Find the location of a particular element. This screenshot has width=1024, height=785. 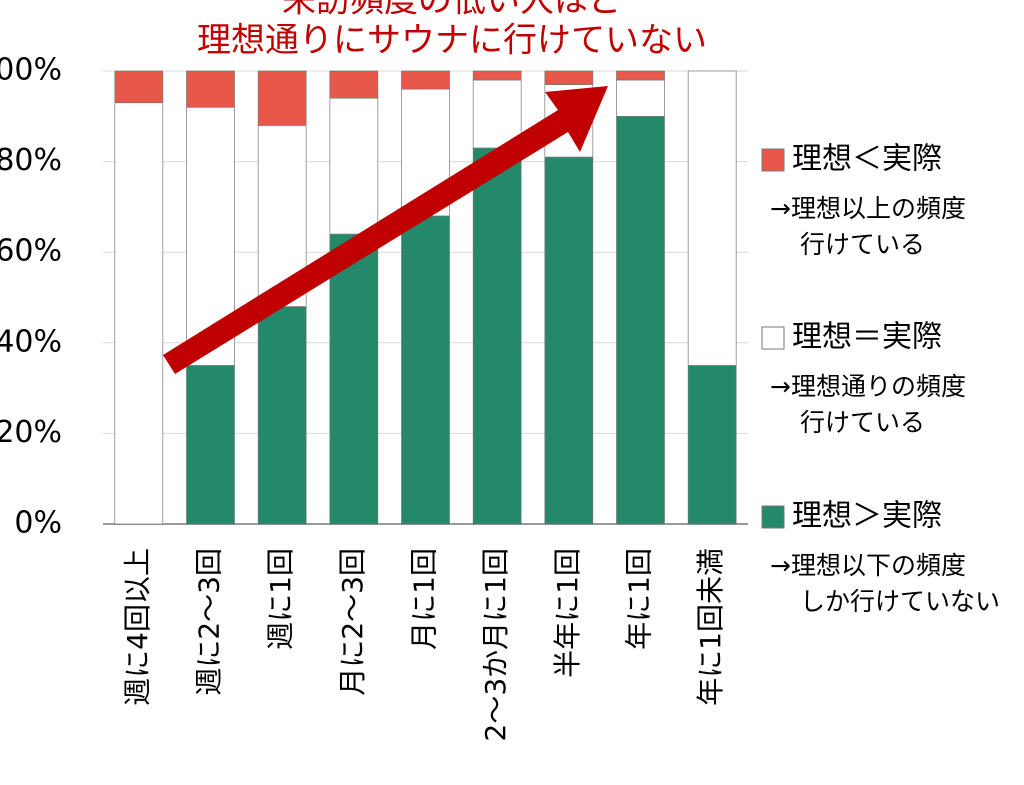

x-tick-label: 週に2〜3回 is located at coordinates (209, 622).